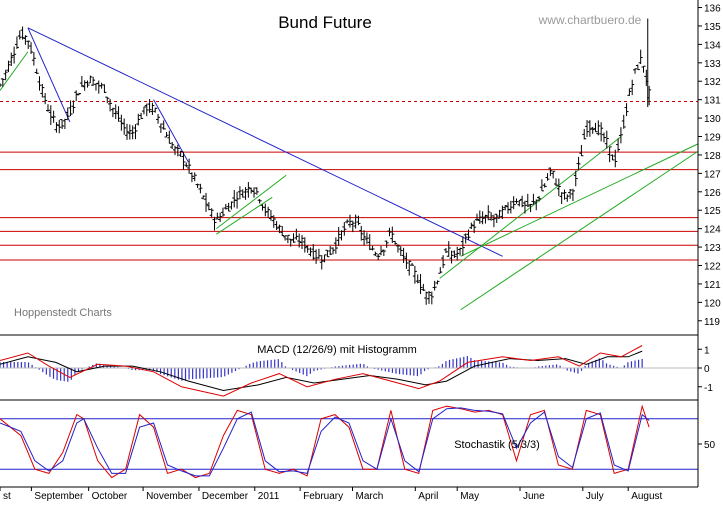 Image resolution: width=723 pixels, height=507 pixels. I want to click on price-tick-label: 130, so click(712, 119).